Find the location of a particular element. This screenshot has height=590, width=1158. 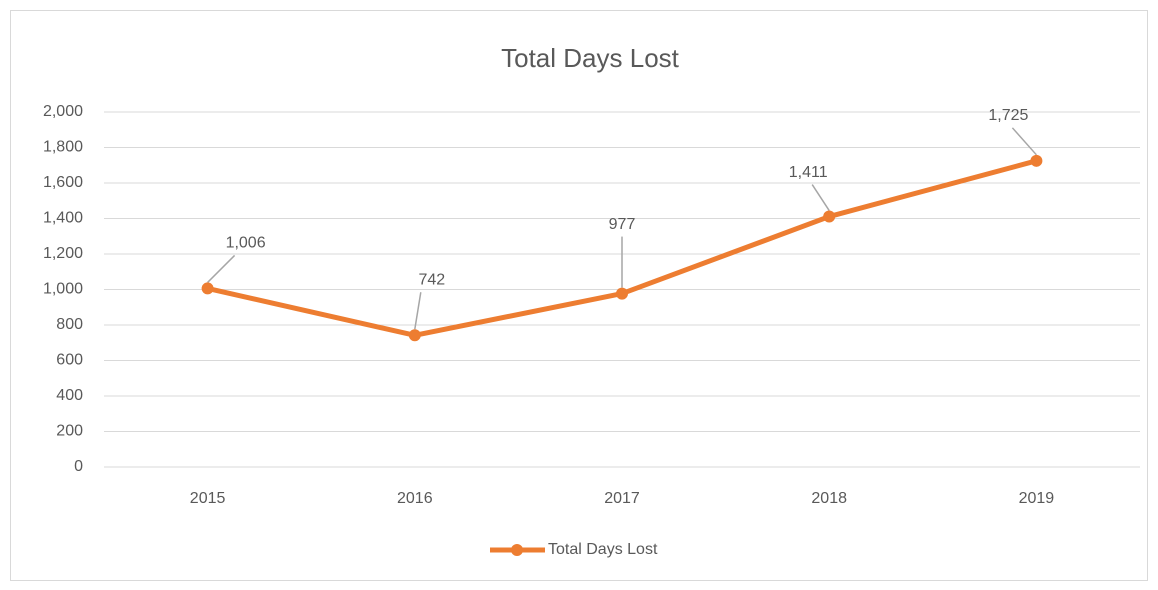

y-tick-label: 1,000 is located at coordinates (63, 289).